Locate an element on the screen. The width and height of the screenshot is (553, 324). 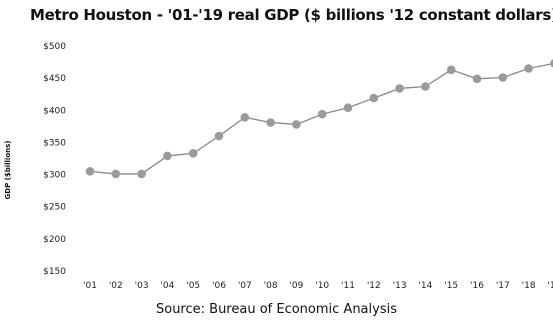
y-axis-label: GDP ($billions) is located at coordinates (8, 170).